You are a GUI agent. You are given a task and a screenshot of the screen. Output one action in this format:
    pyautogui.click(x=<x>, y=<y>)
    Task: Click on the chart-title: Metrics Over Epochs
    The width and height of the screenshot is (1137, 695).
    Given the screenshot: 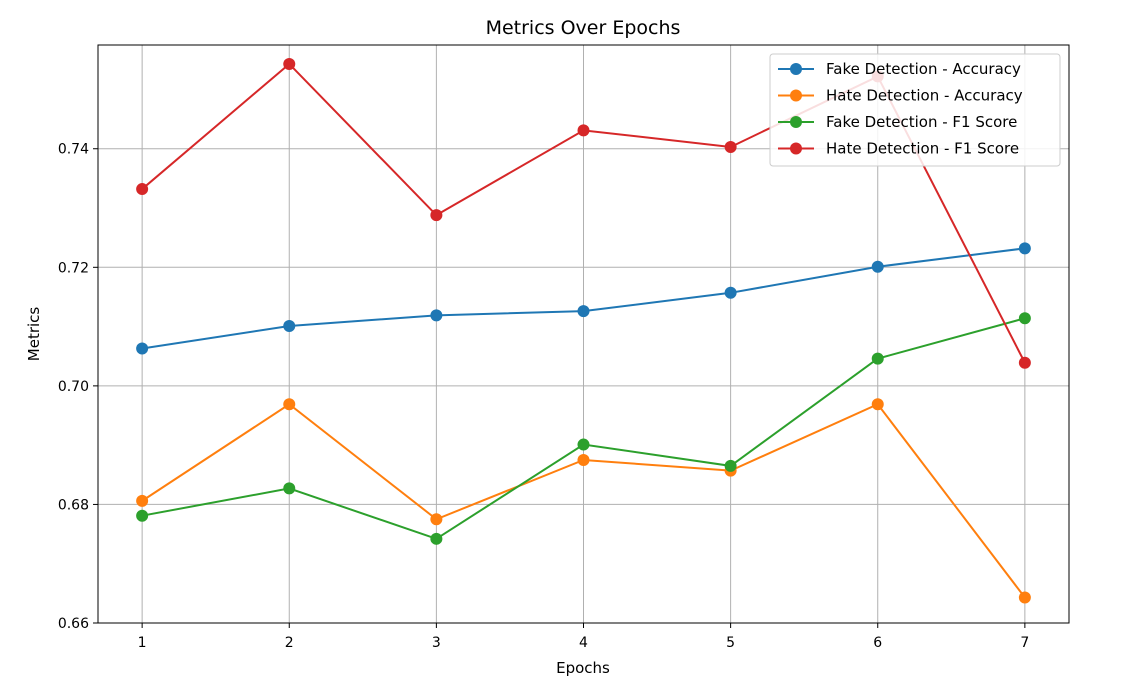 What is the action you would take?
    pyautogui.click(x=583, y=28)
    